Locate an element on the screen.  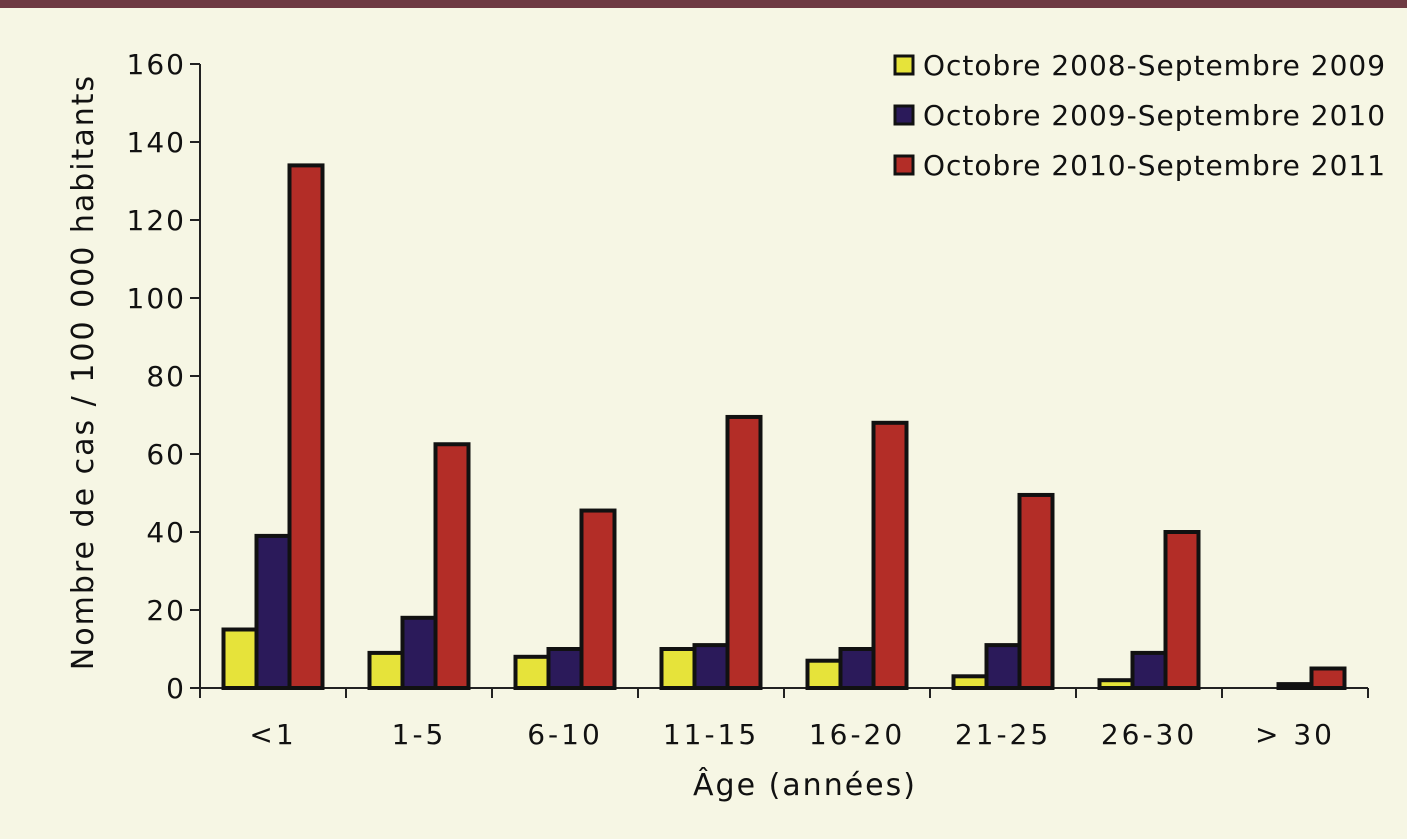
y-tick-label: 0 is located at coordinates (176, 688).